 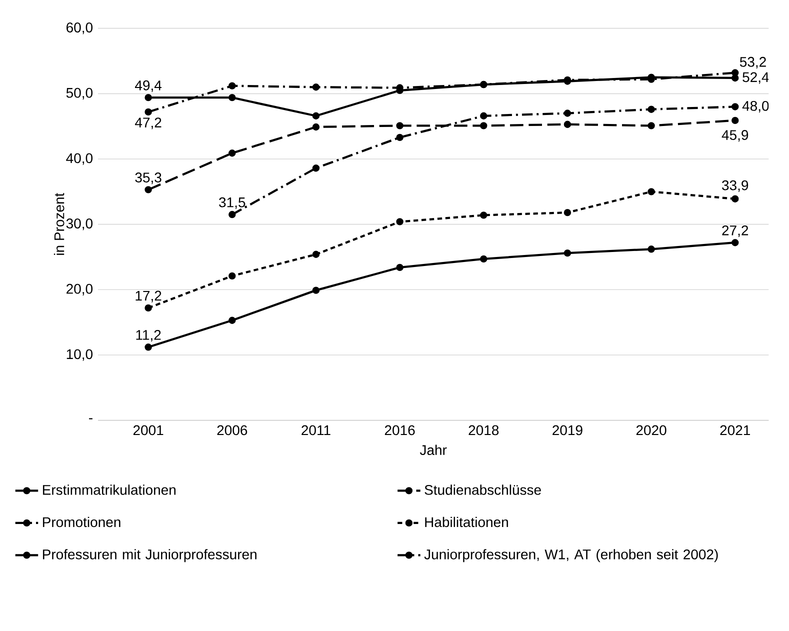 What do you see at coordinates (79, 224) in the screenshot?
I see `y-tick-label: 30,0` at bounding box center [79, 224].